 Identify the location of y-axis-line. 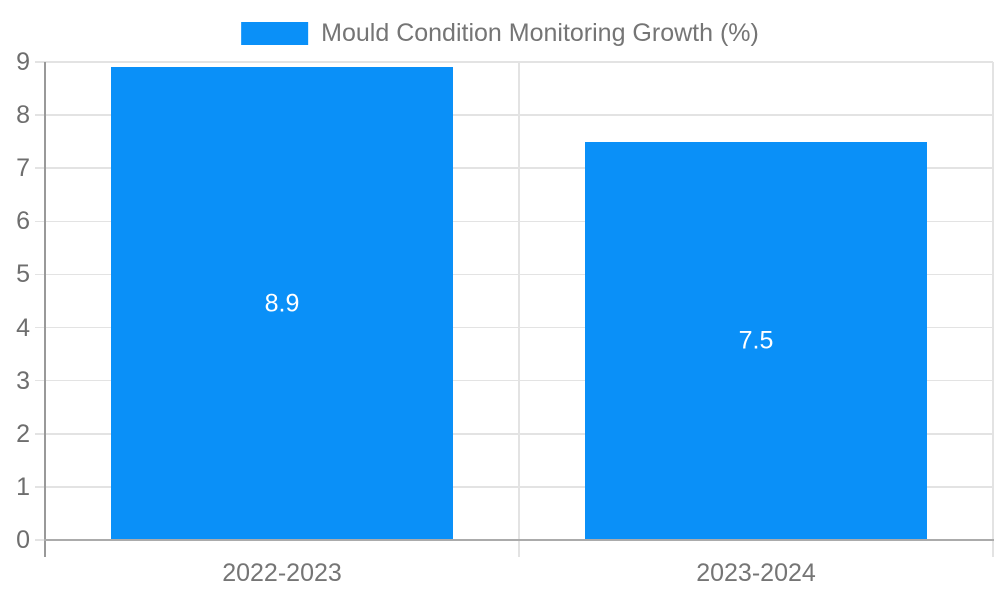
(45, 309).